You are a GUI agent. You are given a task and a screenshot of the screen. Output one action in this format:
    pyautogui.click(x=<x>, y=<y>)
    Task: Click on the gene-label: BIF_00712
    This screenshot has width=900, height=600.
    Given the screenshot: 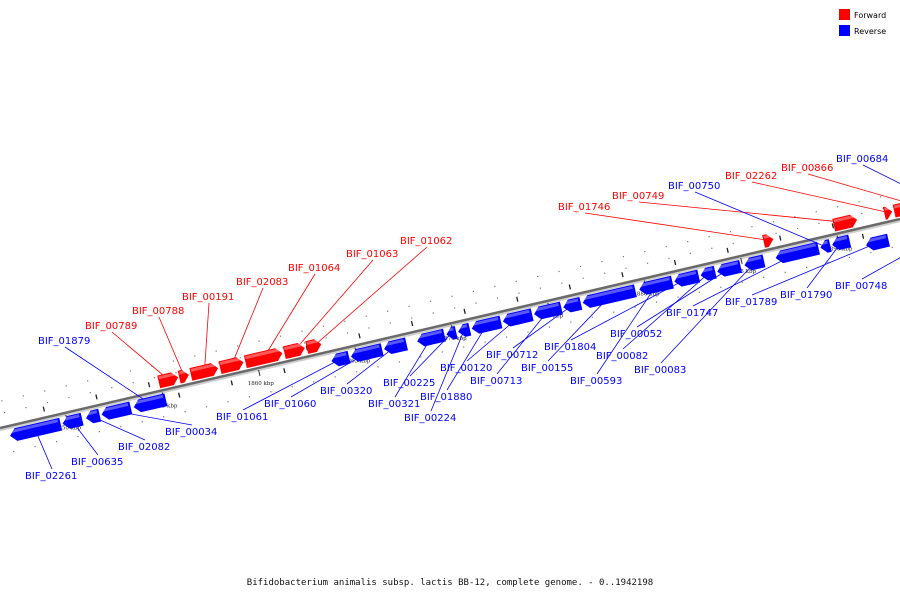 What is the action you would take?
    pyautogui.click(x=512, y=355)
    